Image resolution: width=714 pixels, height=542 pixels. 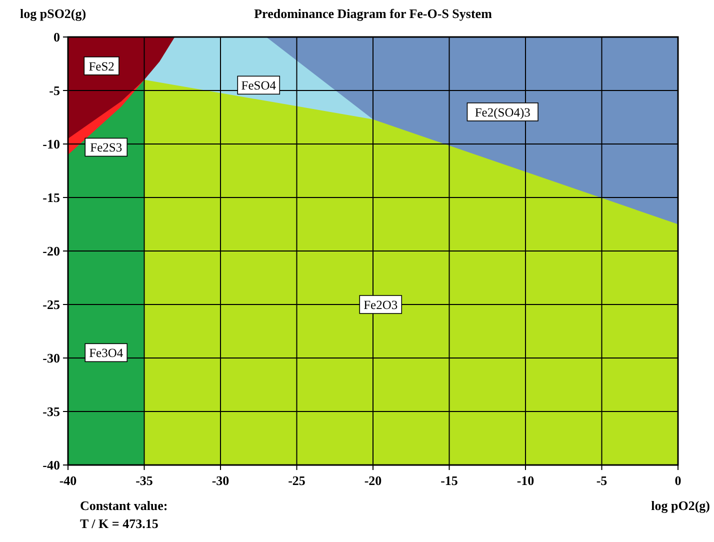 I want to click on series-label: FeS2, so click(x=101, y=66).